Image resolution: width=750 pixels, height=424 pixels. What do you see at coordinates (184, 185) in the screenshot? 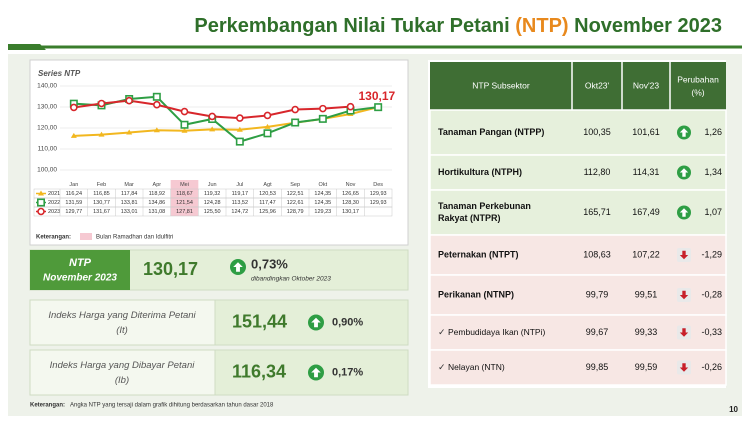
I see `x-tick-label: Mei` at bounding box center [184, 185].